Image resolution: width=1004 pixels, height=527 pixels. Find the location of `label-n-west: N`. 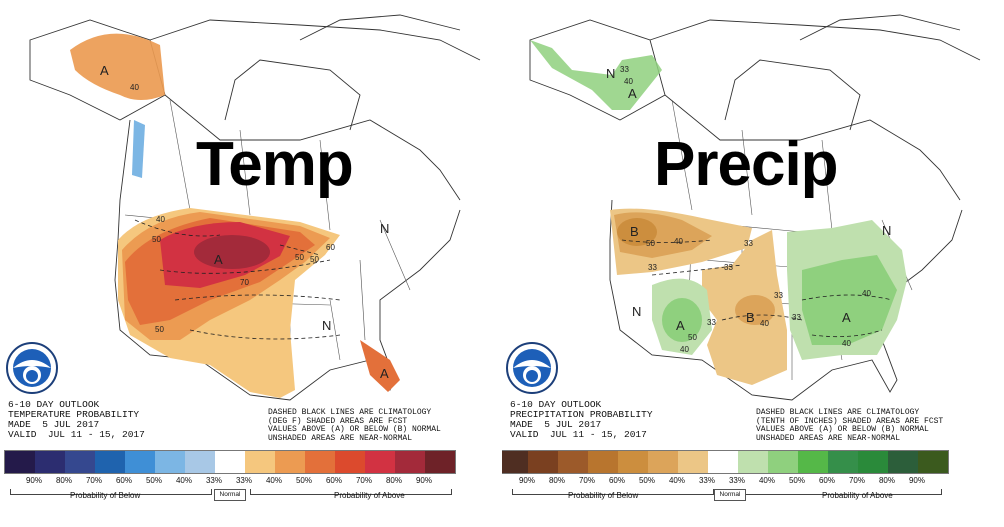

label-n-west: N is located at coordinates (636, 311).